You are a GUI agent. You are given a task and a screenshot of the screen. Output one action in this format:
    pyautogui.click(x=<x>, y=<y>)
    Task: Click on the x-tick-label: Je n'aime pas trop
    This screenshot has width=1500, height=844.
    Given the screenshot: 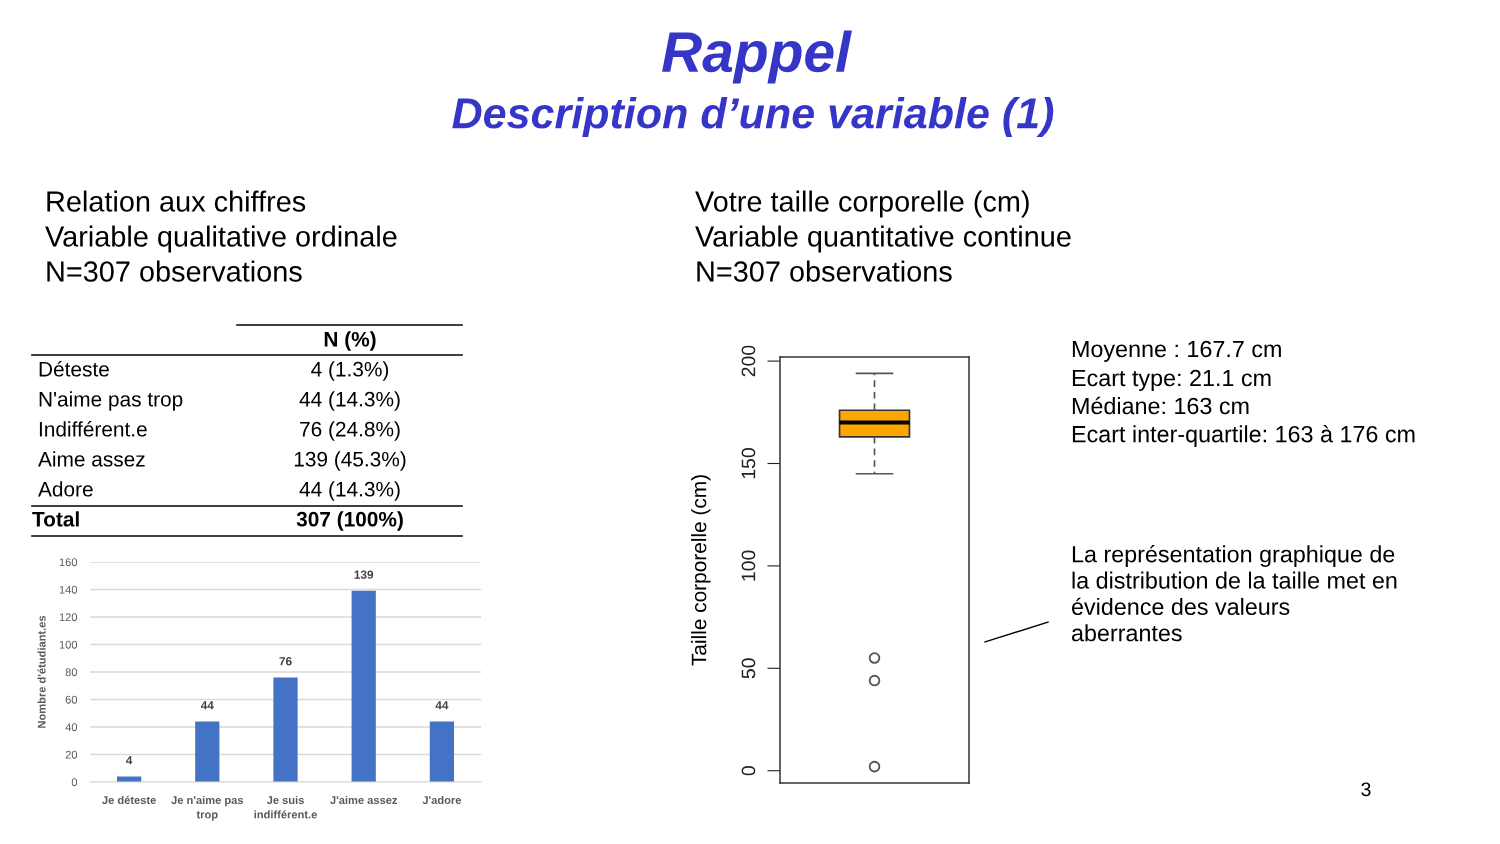 What is the action you would take?
    pyautogui.click(x=207, y=808)
    